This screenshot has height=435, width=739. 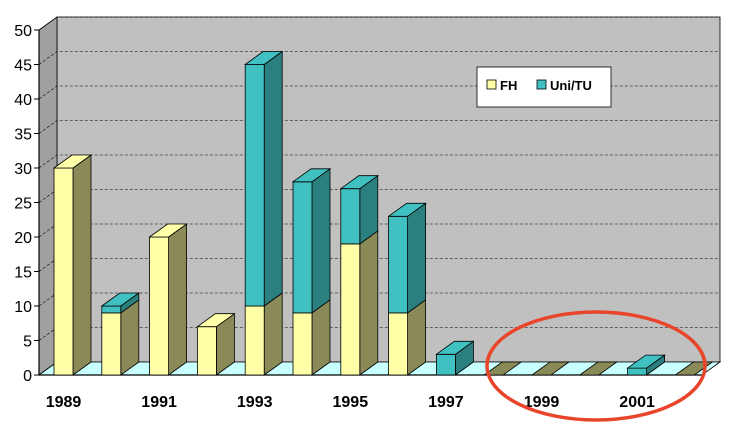 I want to click on bar-top-1990, so click(x=120, y=299).